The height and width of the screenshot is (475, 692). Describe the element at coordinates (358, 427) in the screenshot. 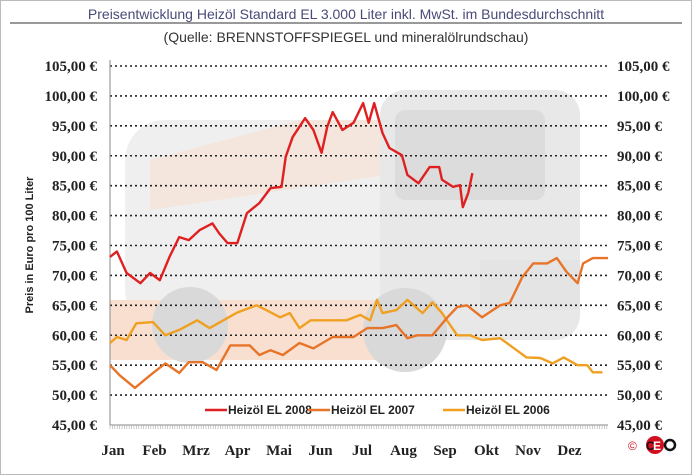

I see `x-minor-ticks` at that location.